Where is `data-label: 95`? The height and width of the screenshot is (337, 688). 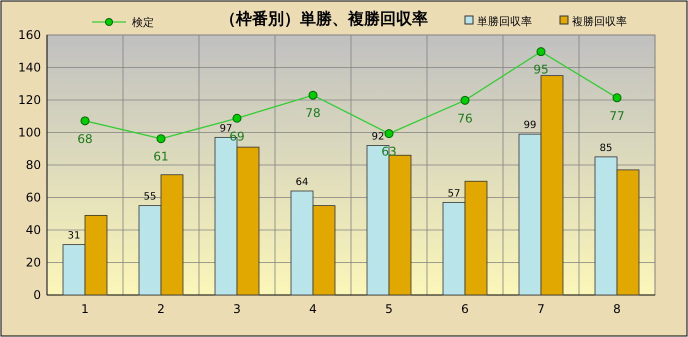 data-label: 95 is located at coordinates (541, 69).